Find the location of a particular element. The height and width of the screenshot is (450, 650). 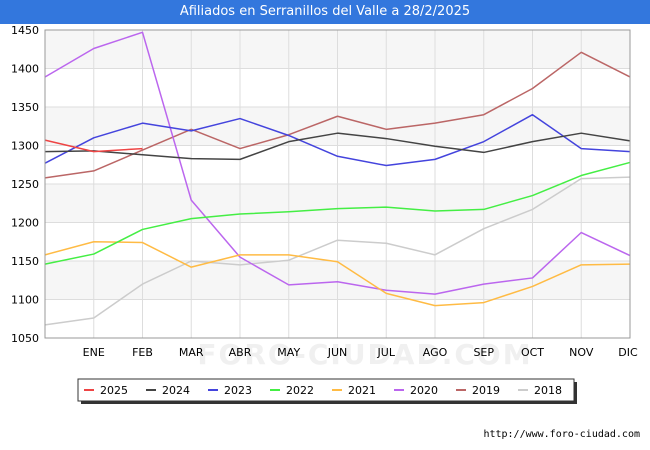

legend-box is located at coordinates (326, 390).